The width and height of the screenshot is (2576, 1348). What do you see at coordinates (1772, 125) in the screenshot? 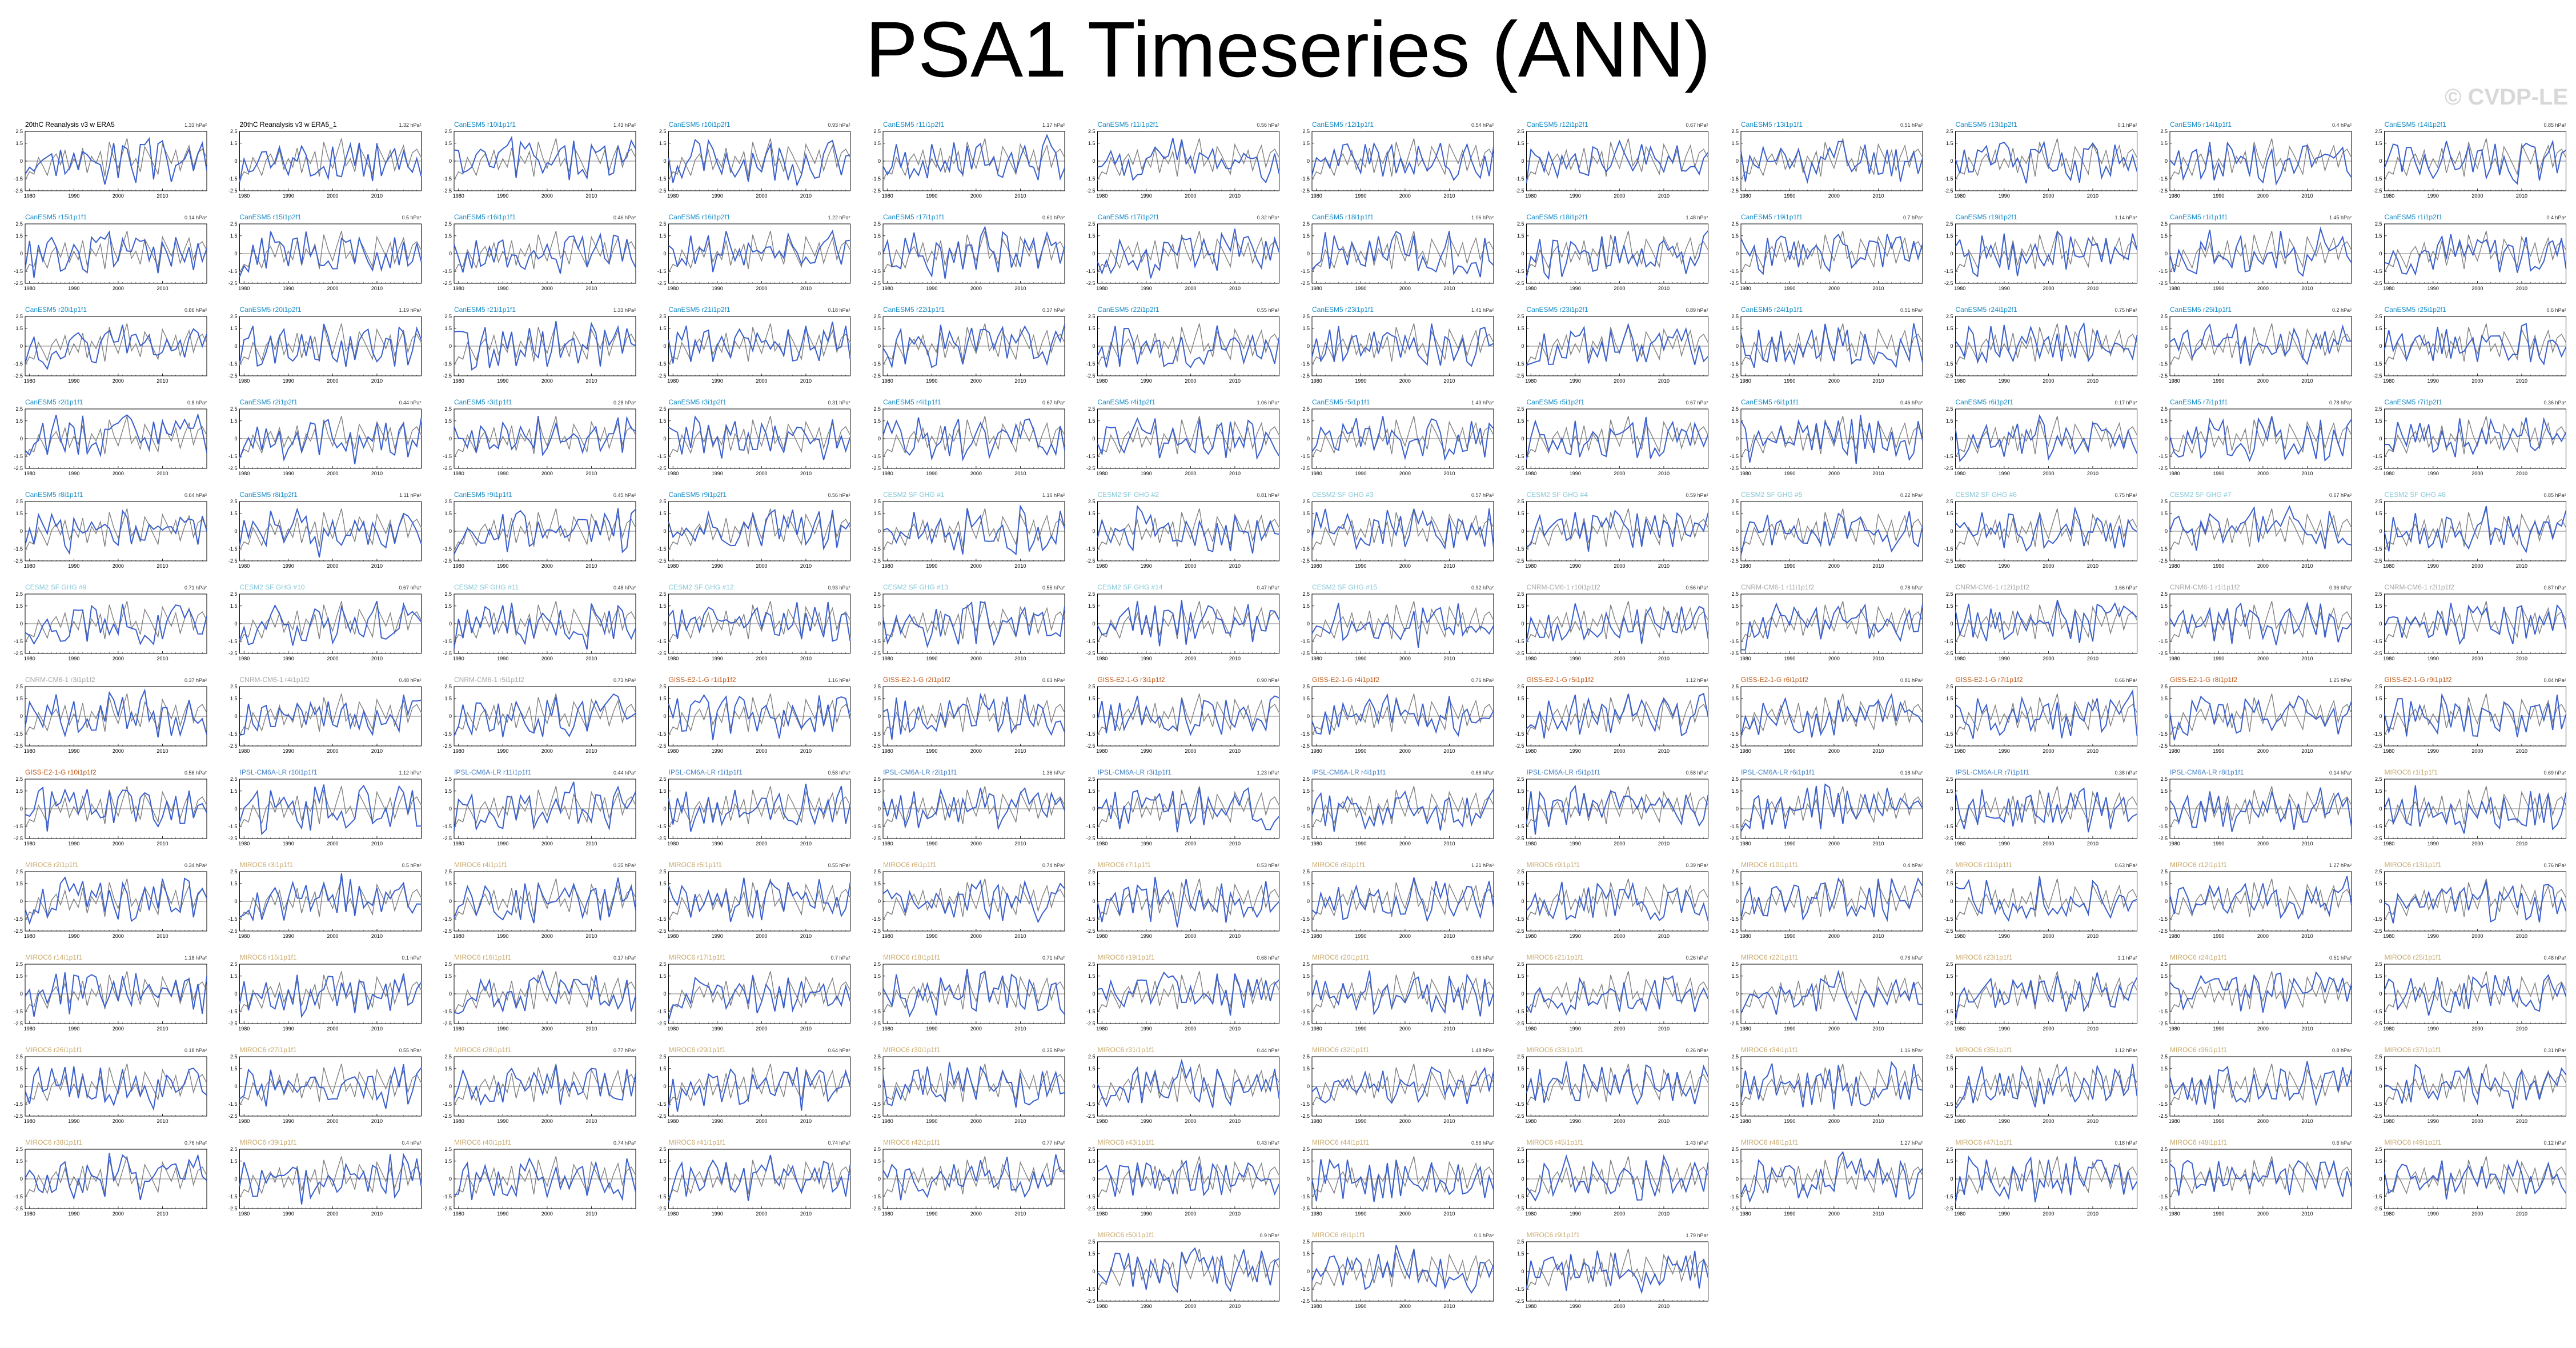
I see `panel-title: CanESM5 r13i1p1f1` at bounding box center [1772, 125].